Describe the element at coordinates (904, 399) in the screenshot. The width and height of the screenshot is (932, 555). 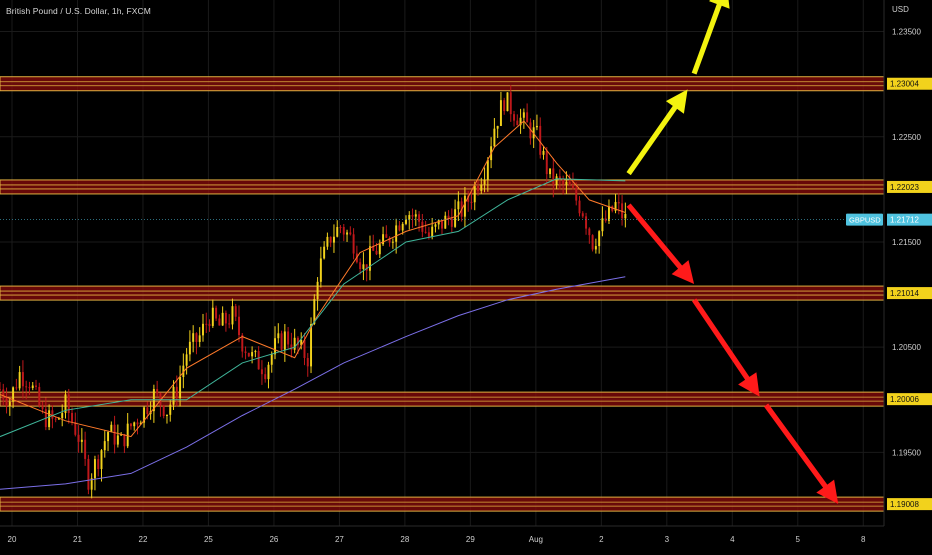
I see `level-price-label: 1.20006` at that location.